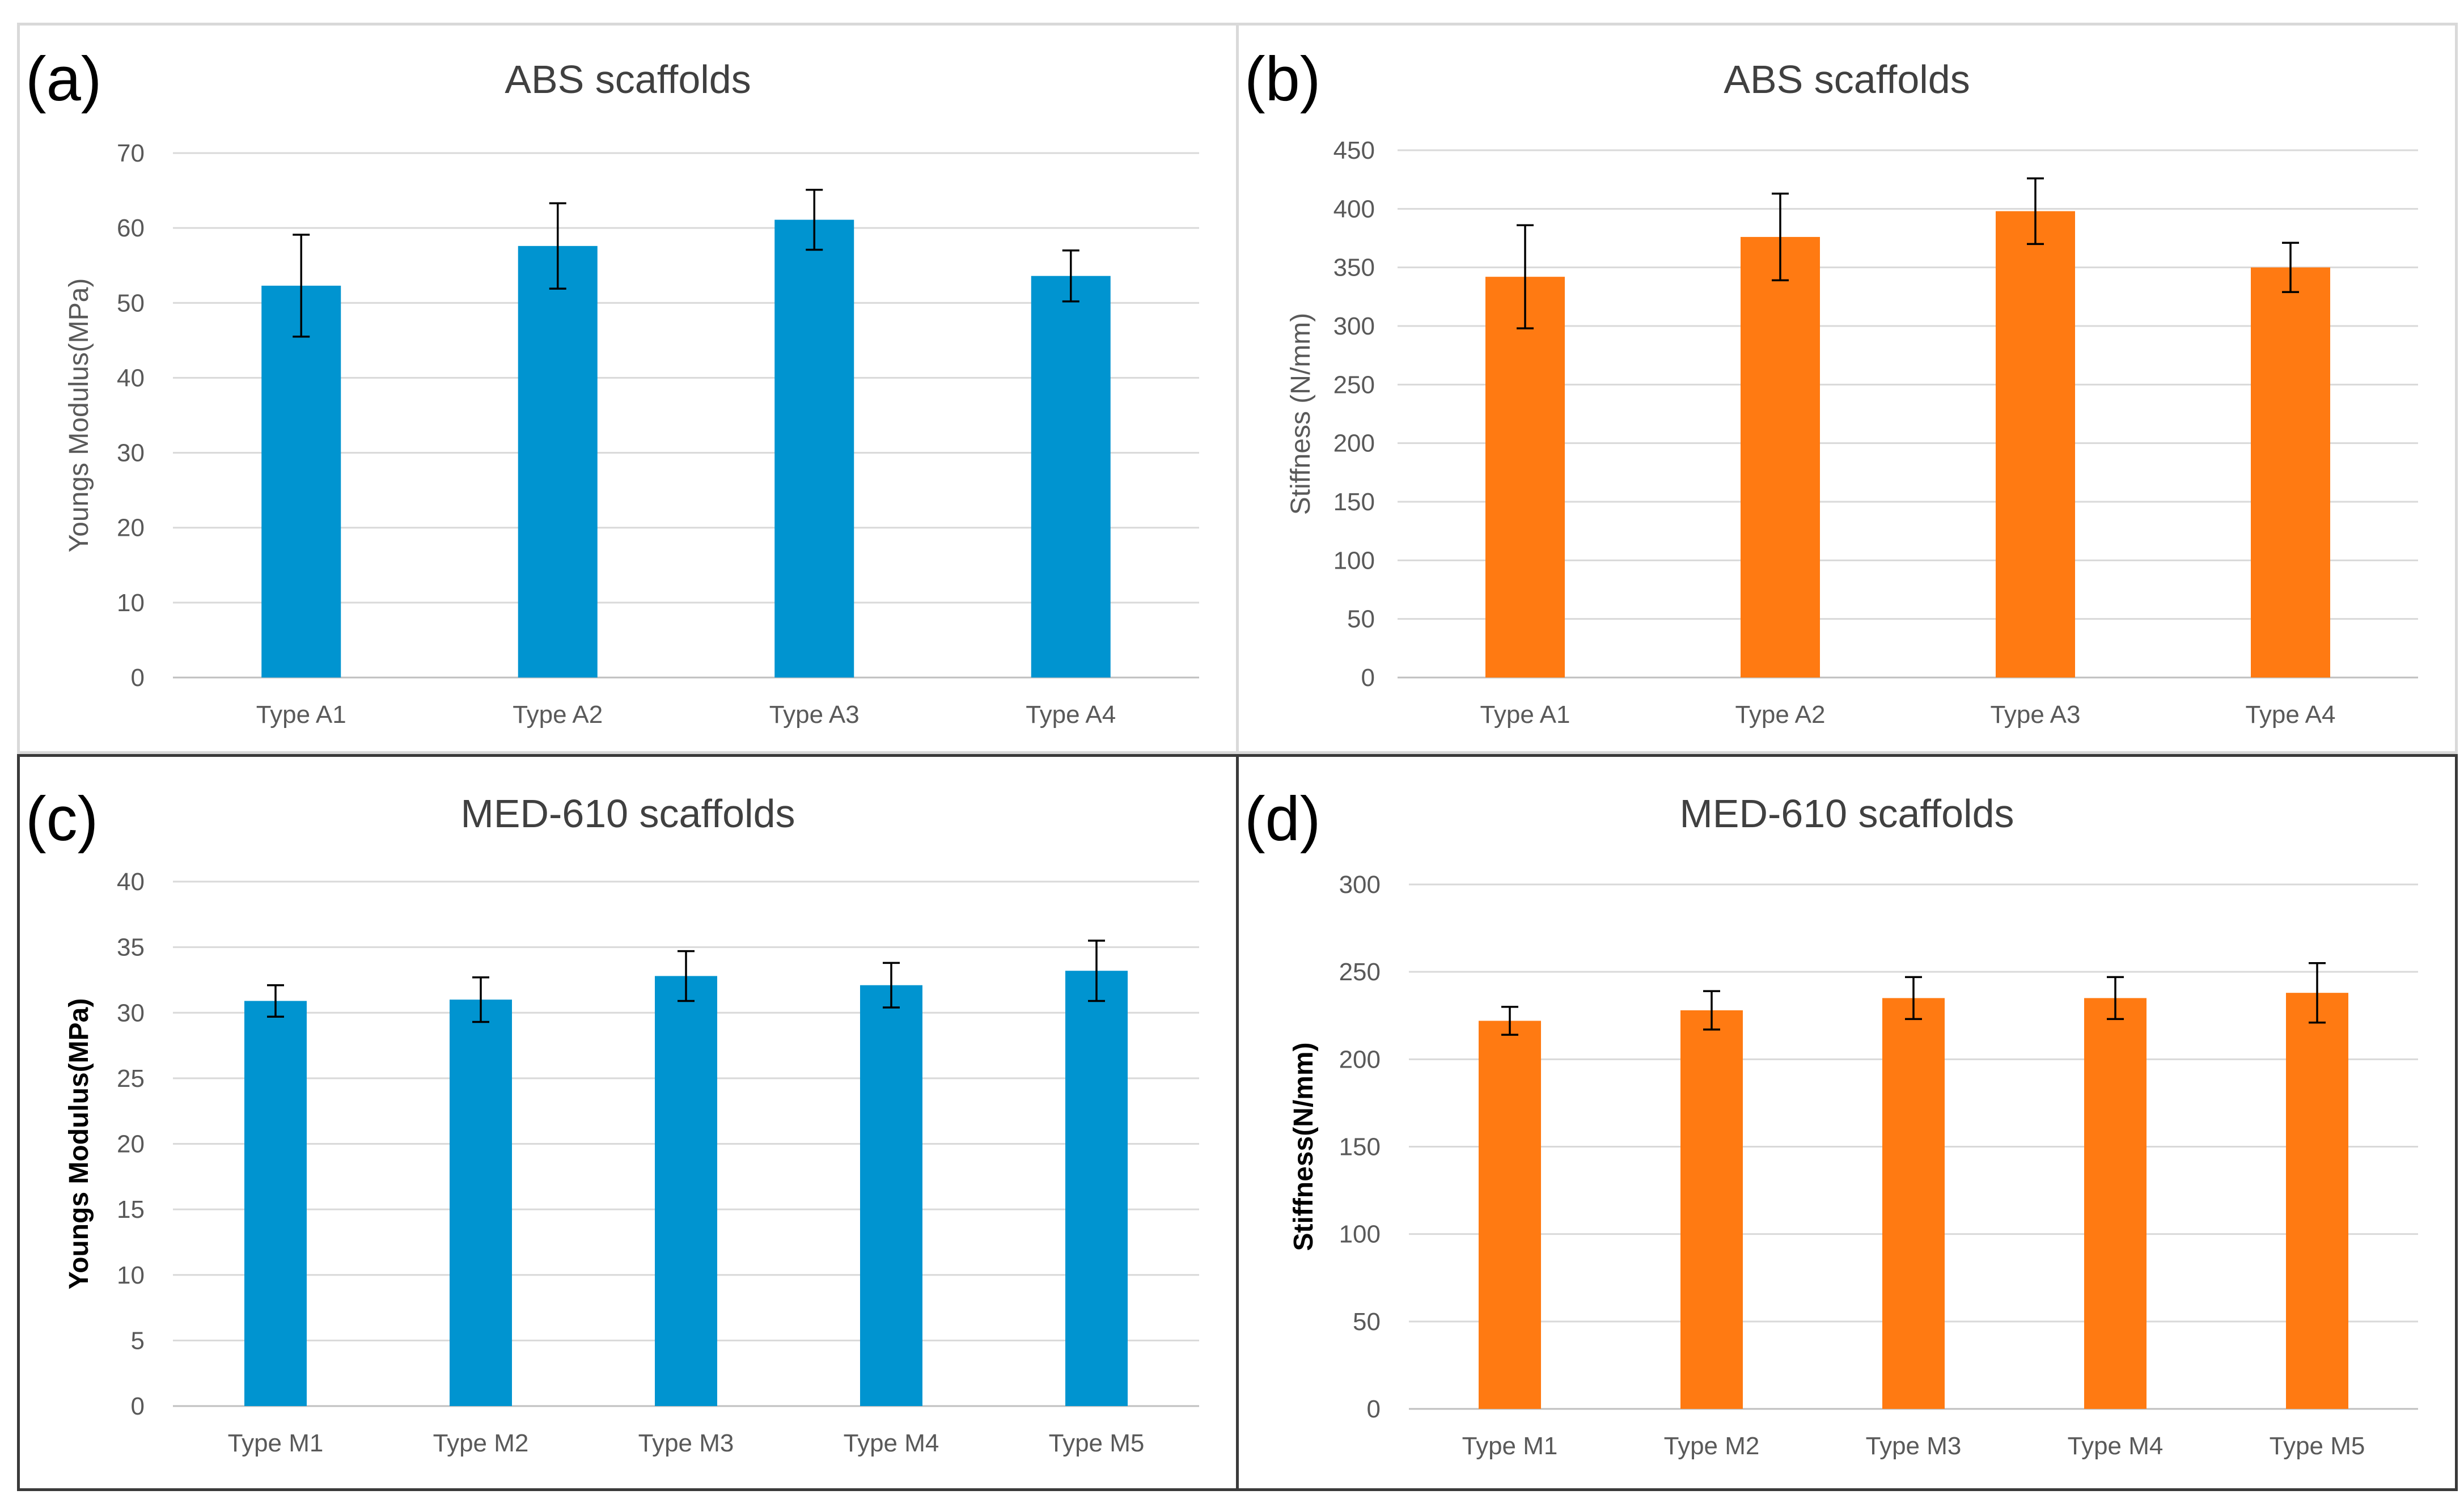 Image resolution: width=2464 pixels, height=1503 pixels. What do you see at coordinates (1354, 150) in the screenshot?
I see `y-tick-label: 450` at bounding box center [1354, 150].